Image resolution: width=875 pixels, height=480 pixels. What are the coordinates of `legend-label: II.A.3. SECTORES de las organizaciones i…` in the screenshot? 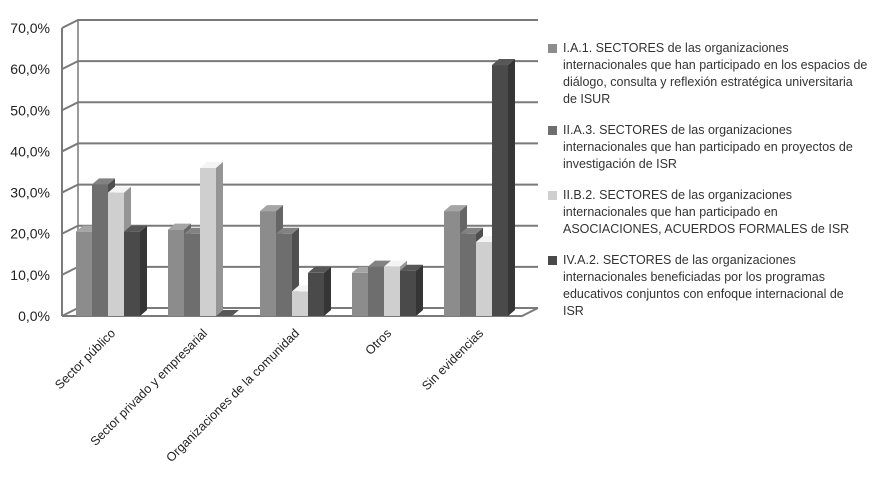 It's located at (708, 147).